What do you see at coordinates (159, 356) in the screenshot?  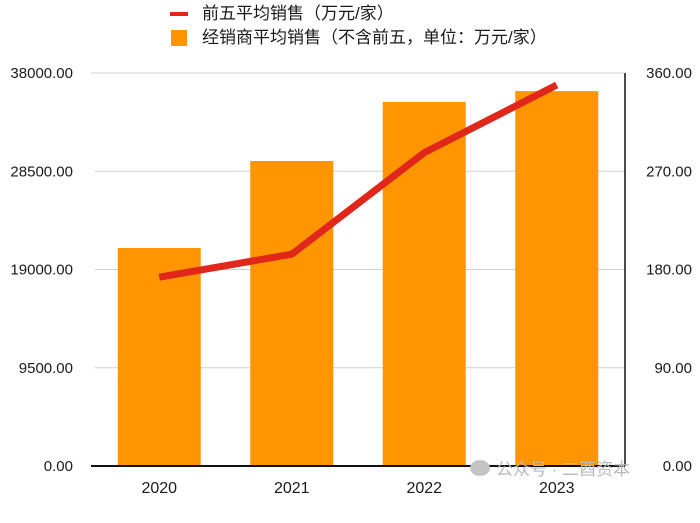 I see `bar-2020` at bounding box center [159, 356].